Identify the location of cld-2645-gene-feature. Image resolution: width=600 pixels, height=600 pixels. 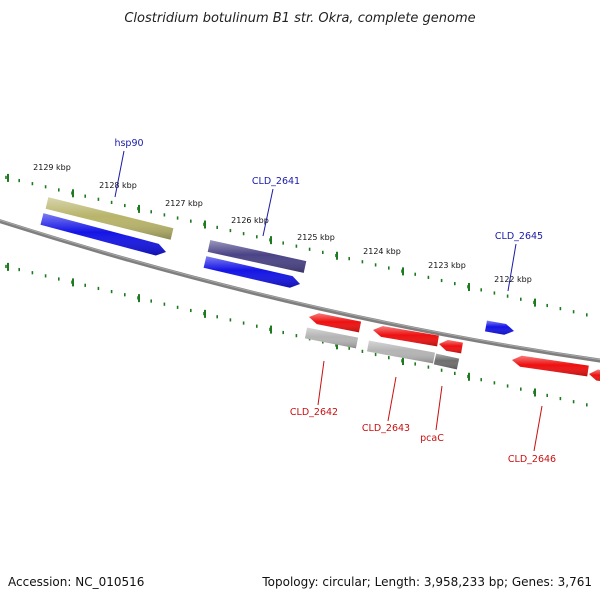
(499, 327).